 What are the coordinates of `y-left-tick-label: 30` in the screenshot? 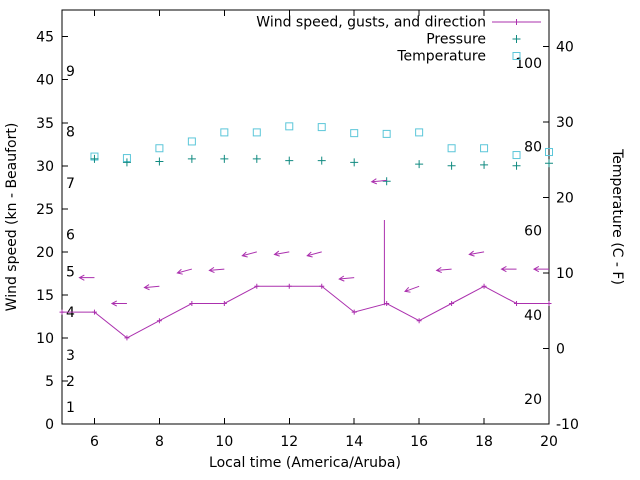 It's located at (45, 167).